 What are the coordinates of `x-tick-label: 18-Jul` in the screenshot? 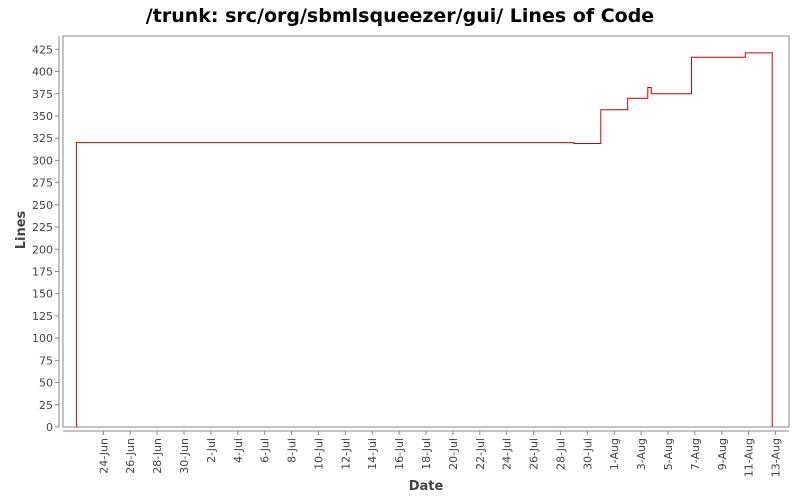 It's located at (426, 454).